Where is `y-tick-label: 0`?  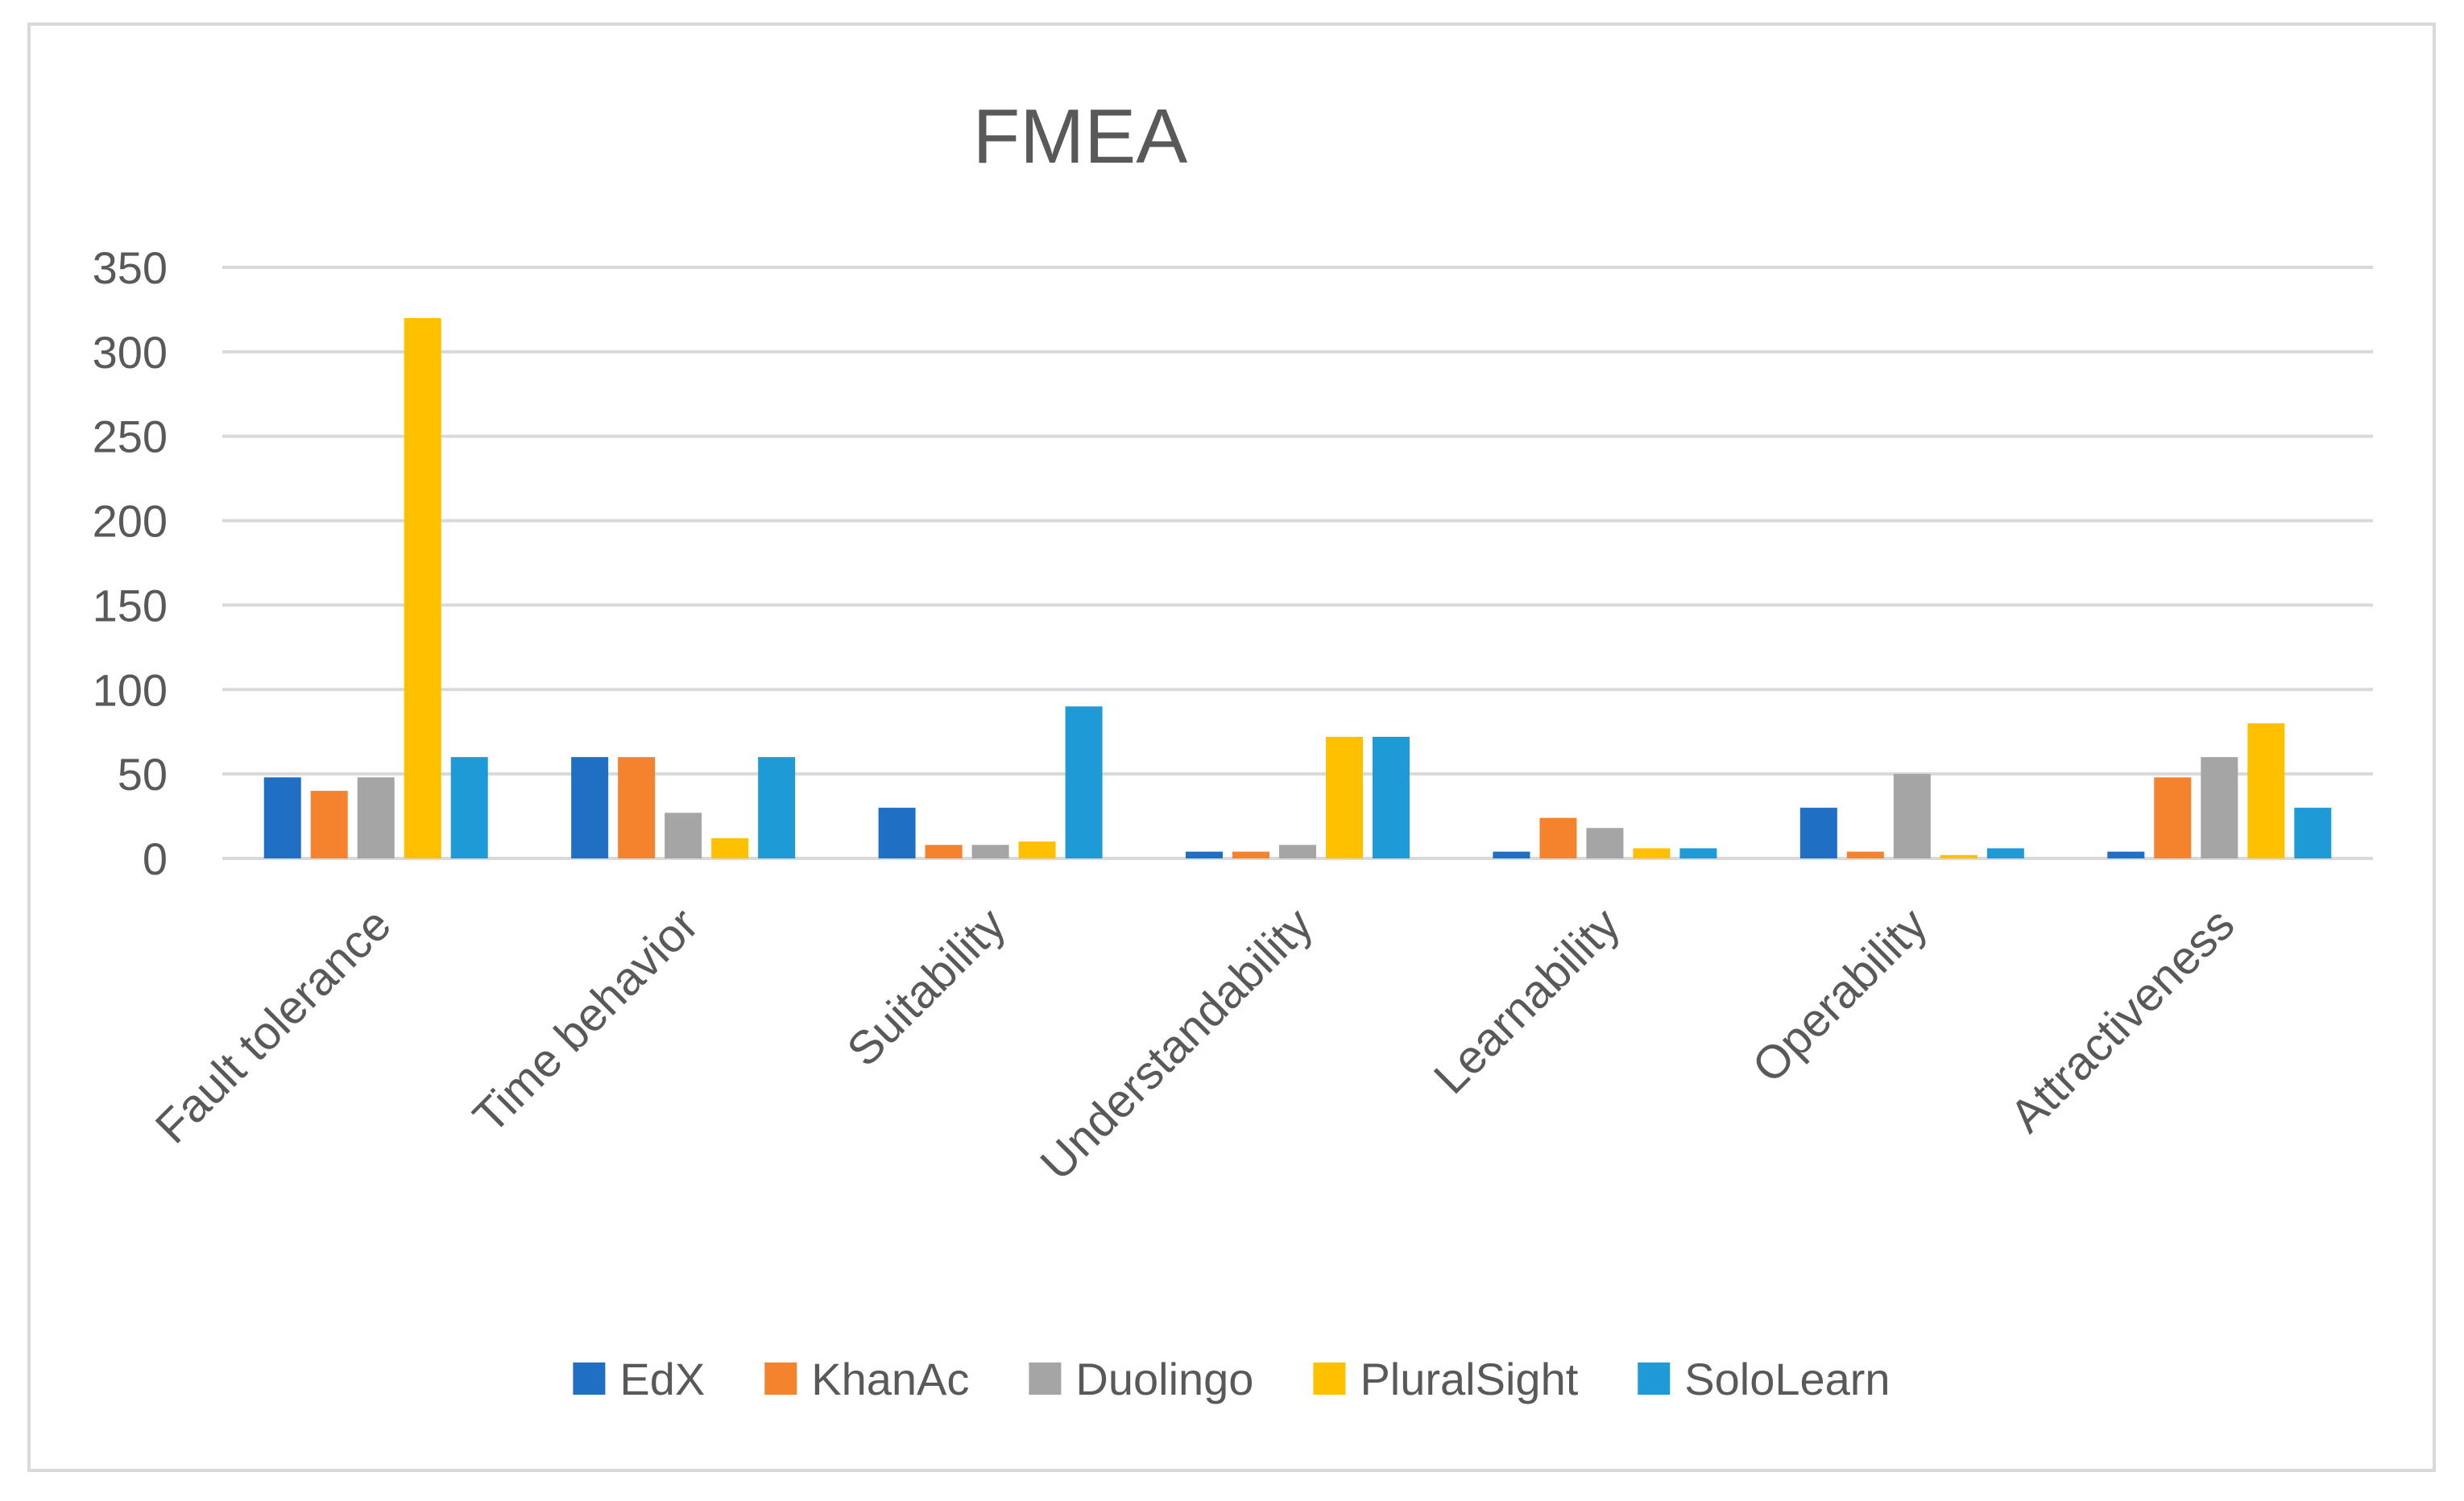 y-tick-label: 0 is located at coordinates (155, 858).